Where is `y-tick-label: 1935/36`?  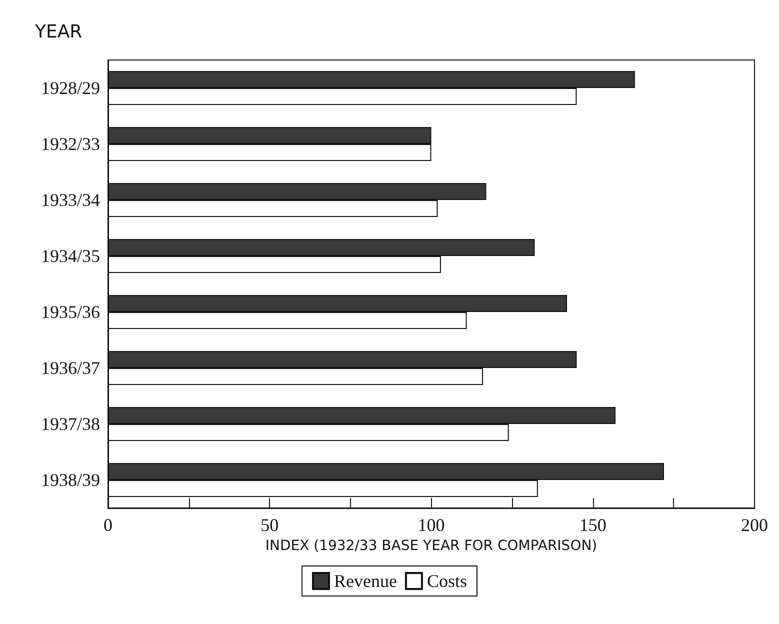
y-tick-label: 1935/36 is located at coordinates (70, 312).